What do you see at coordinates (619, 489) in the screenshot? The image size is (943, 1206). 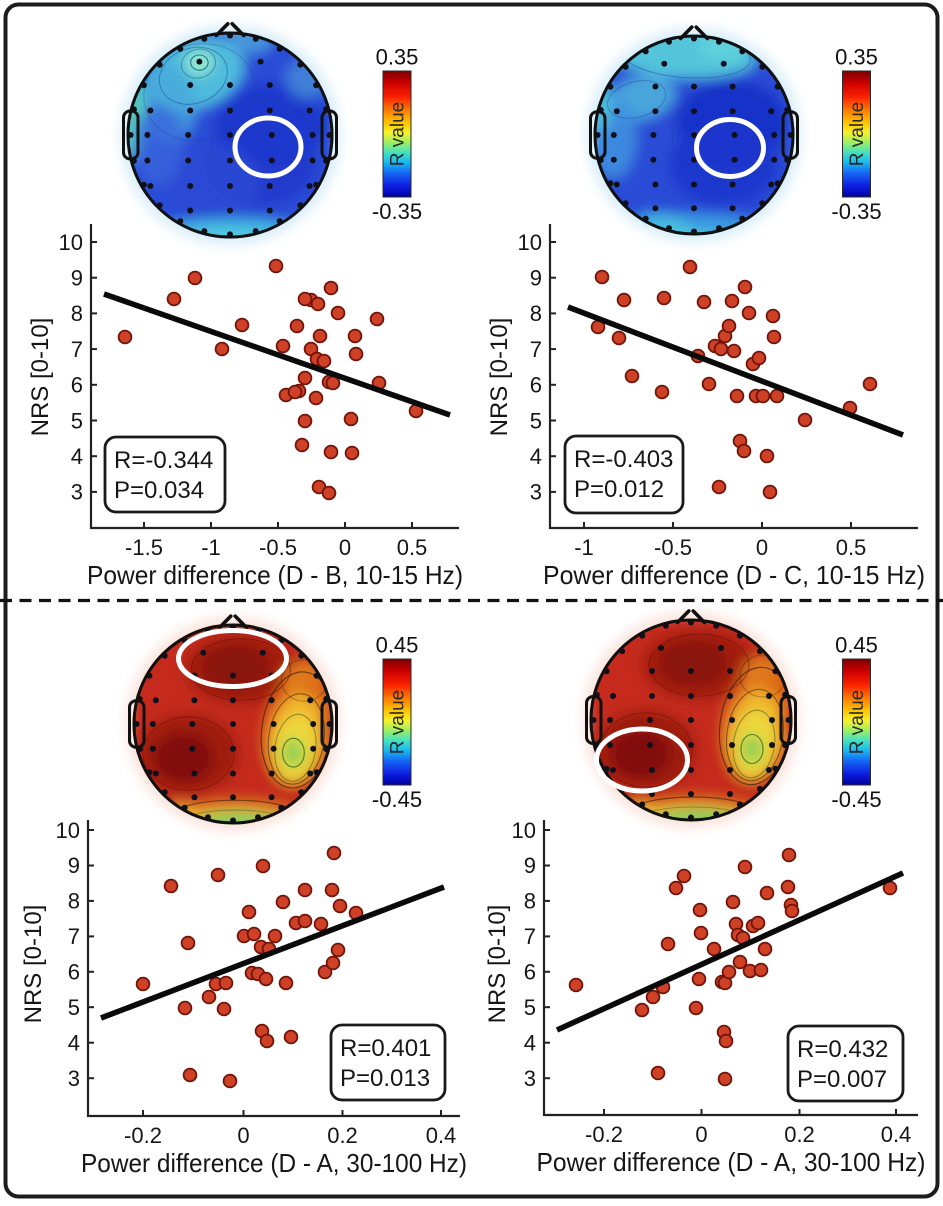 I see `svg-text: P=0.012` at bounding box center [619, 489].